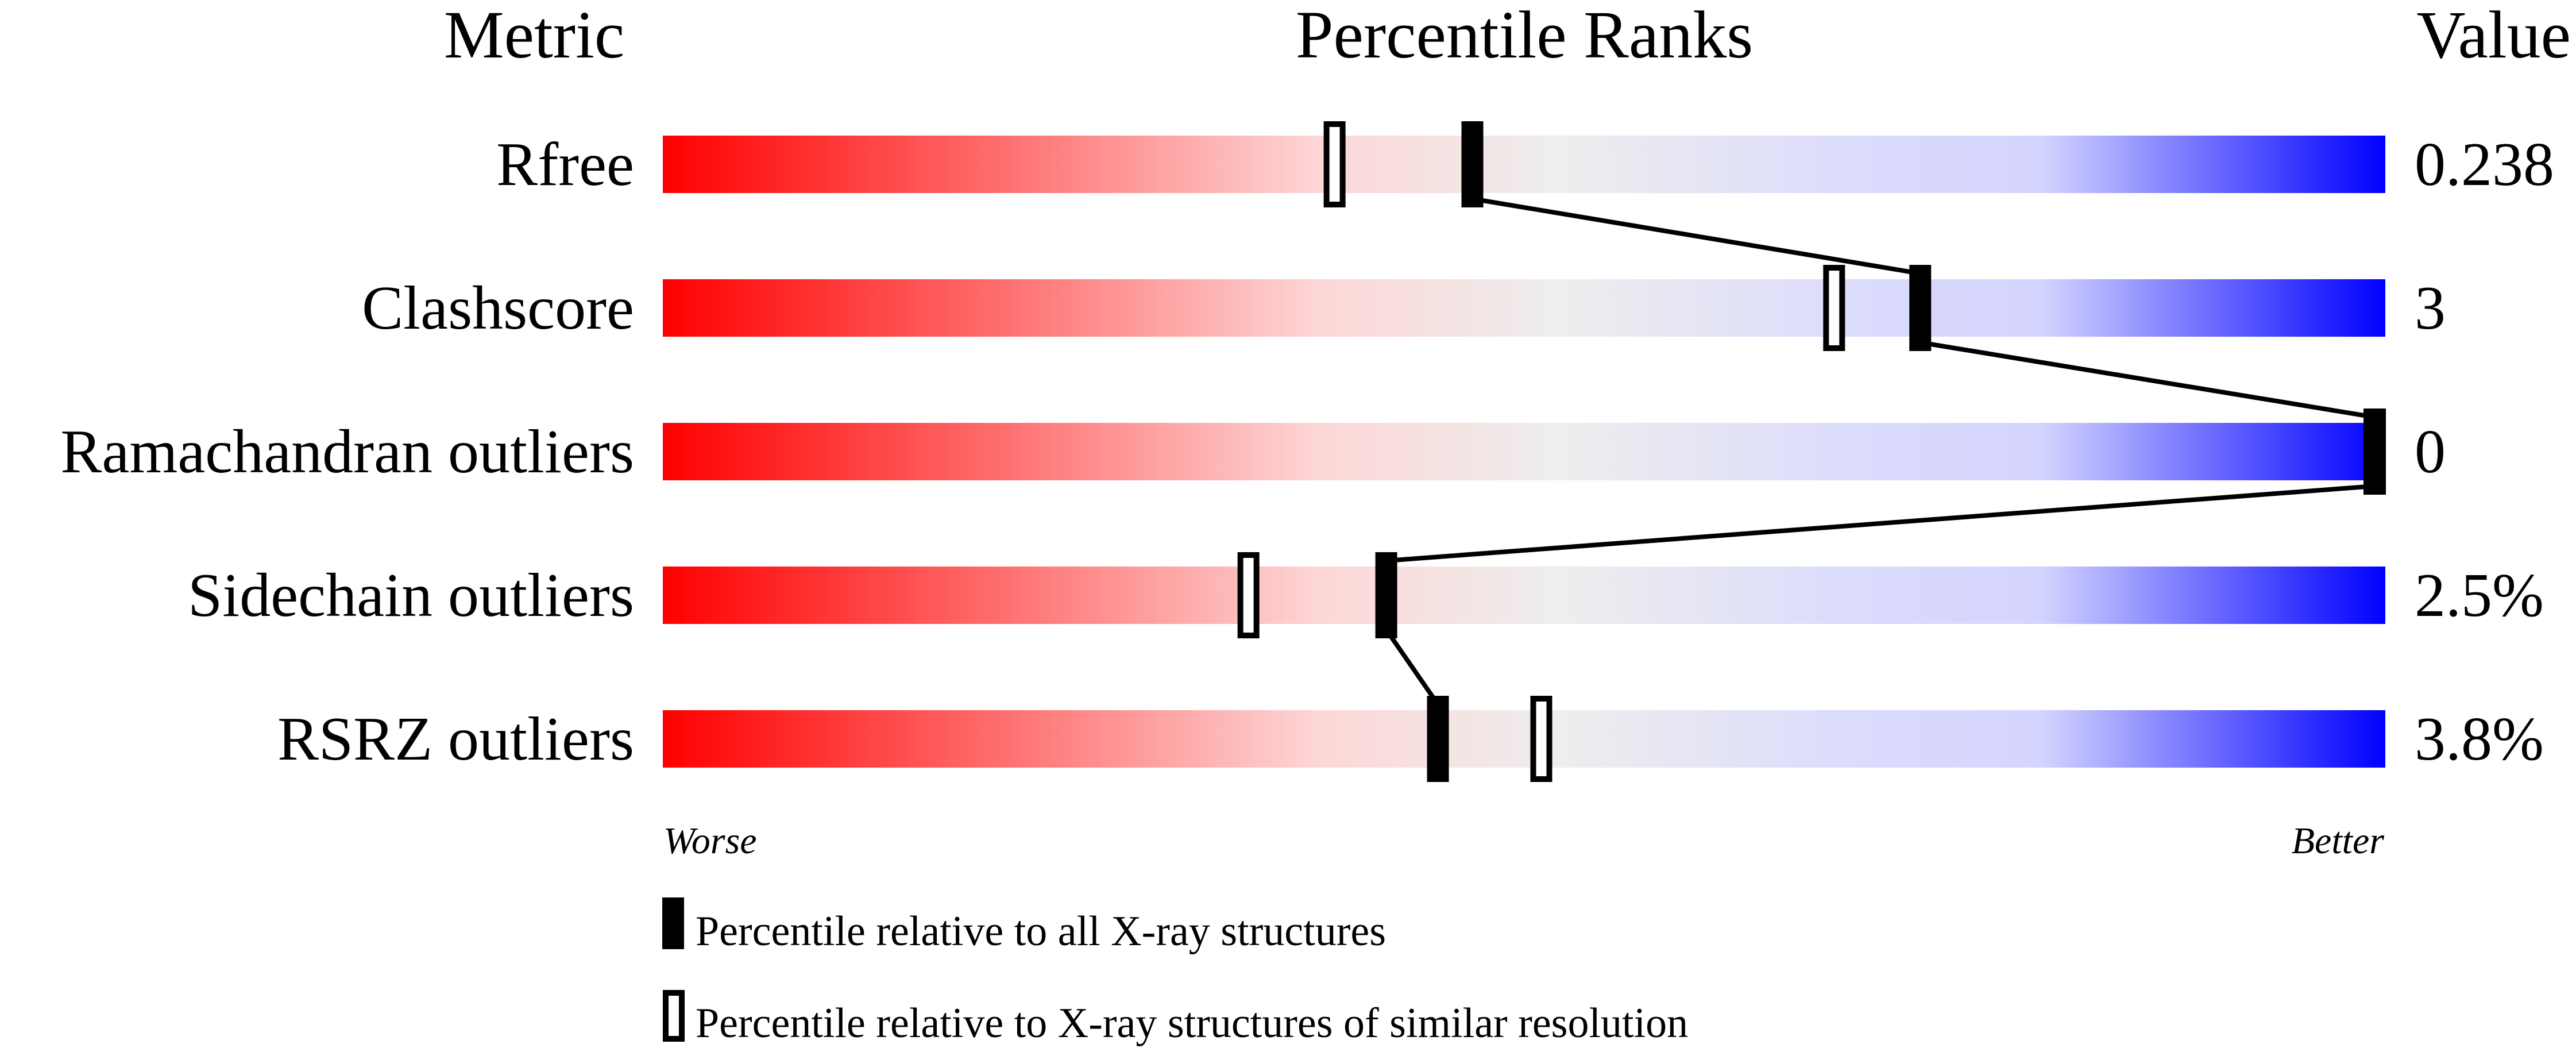 This screenshot has height=1048, width=2576. What do you see at coordinates (2484, 164) in the screenshot?
I see `metric-value: 0.238` at bounding box center [2484, 164].